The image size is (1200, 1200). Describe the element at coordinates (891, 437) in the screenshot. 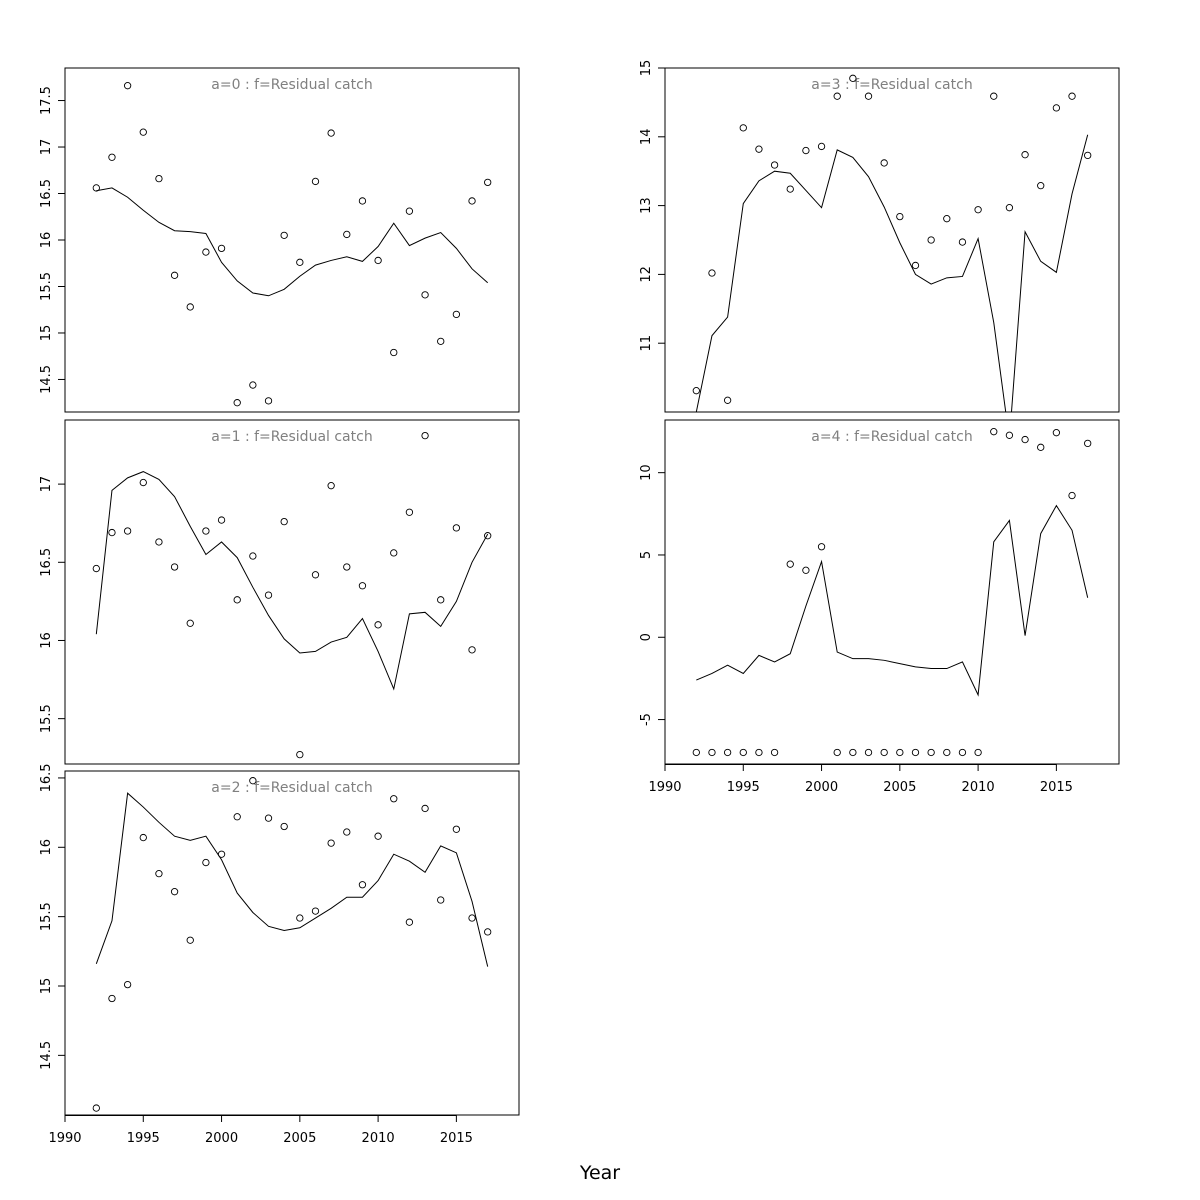

I see `panel-title: a=4 : f=Residual catch` at that location.